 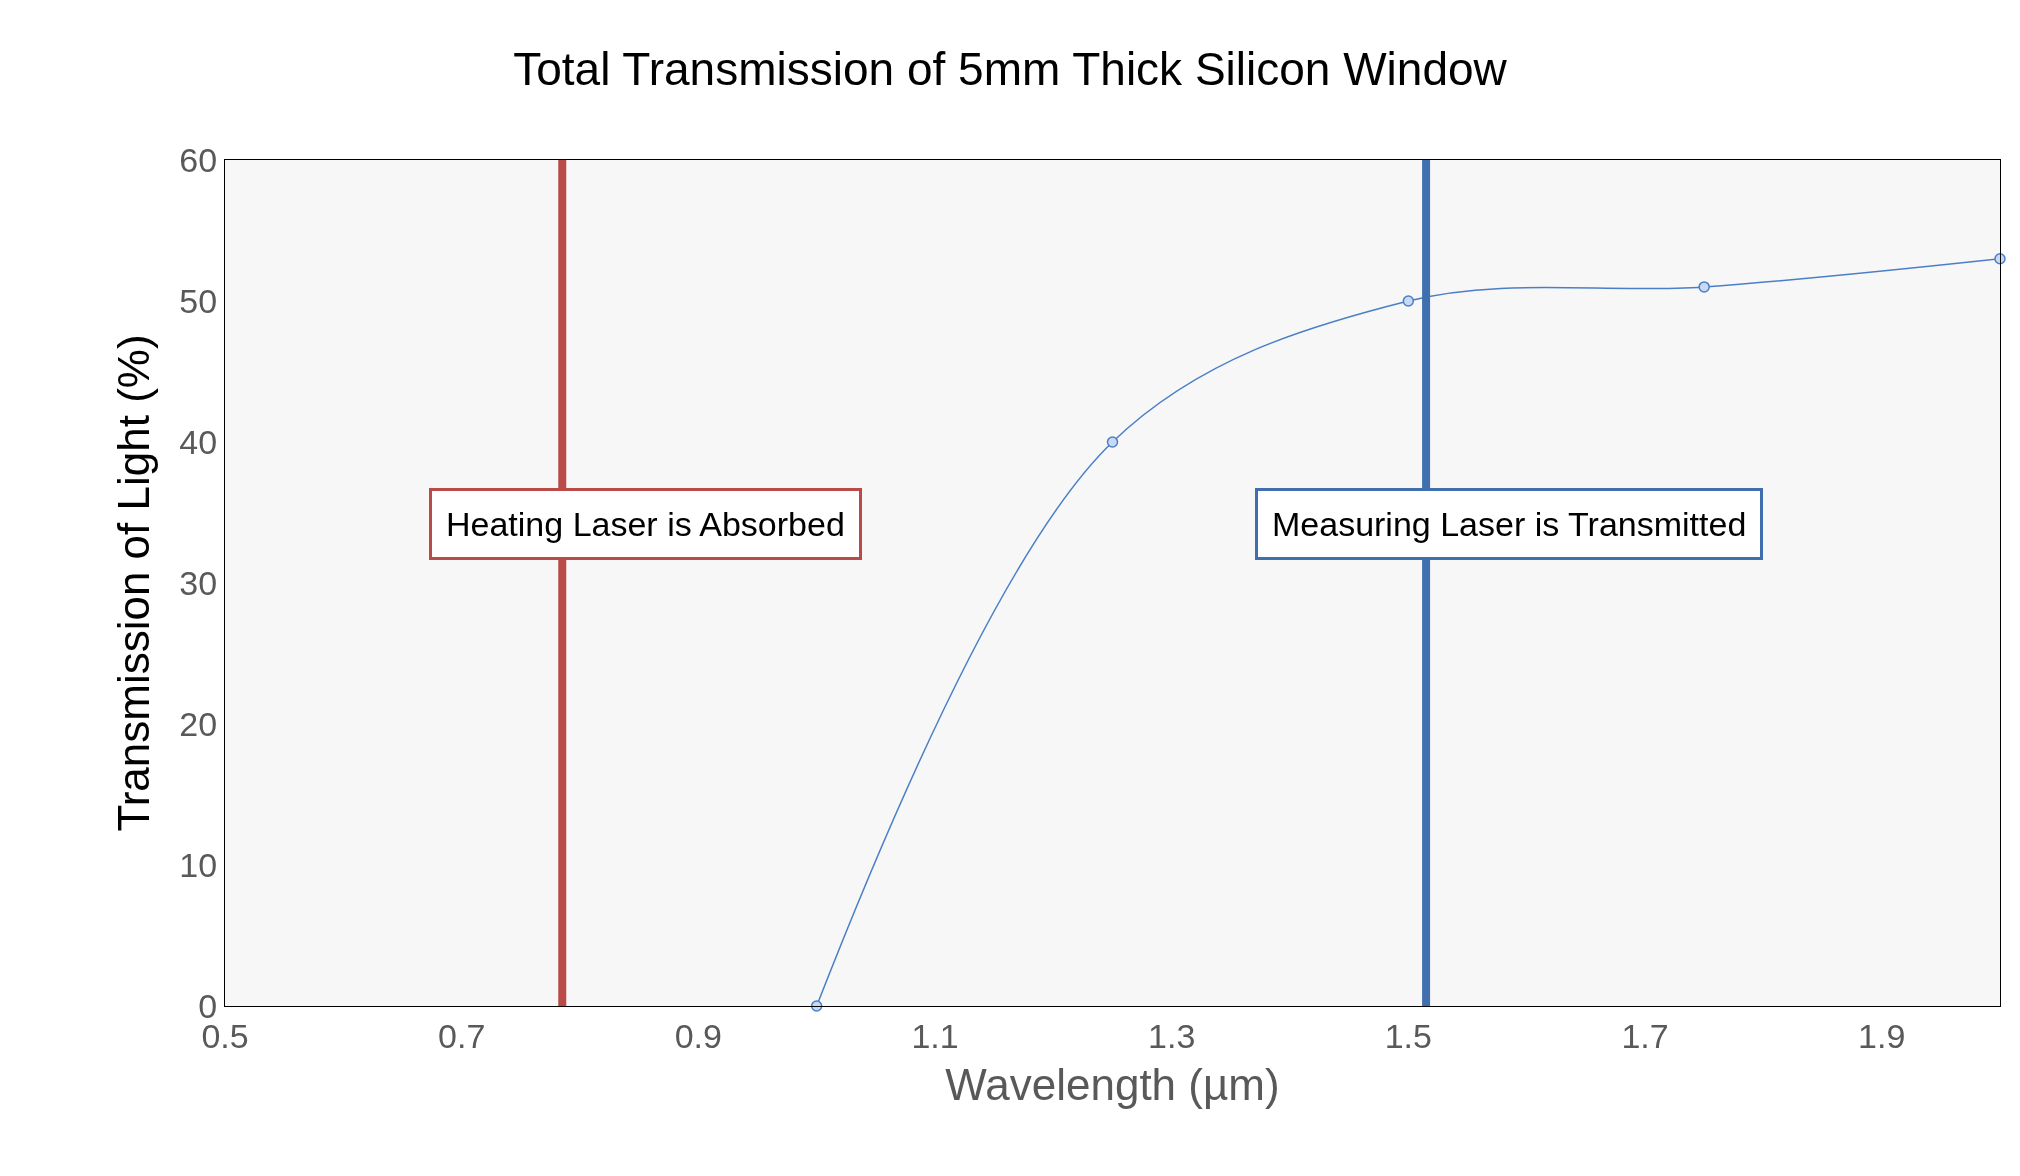 I want to click on y-tick-label: 60, so click(x=198, y=159).